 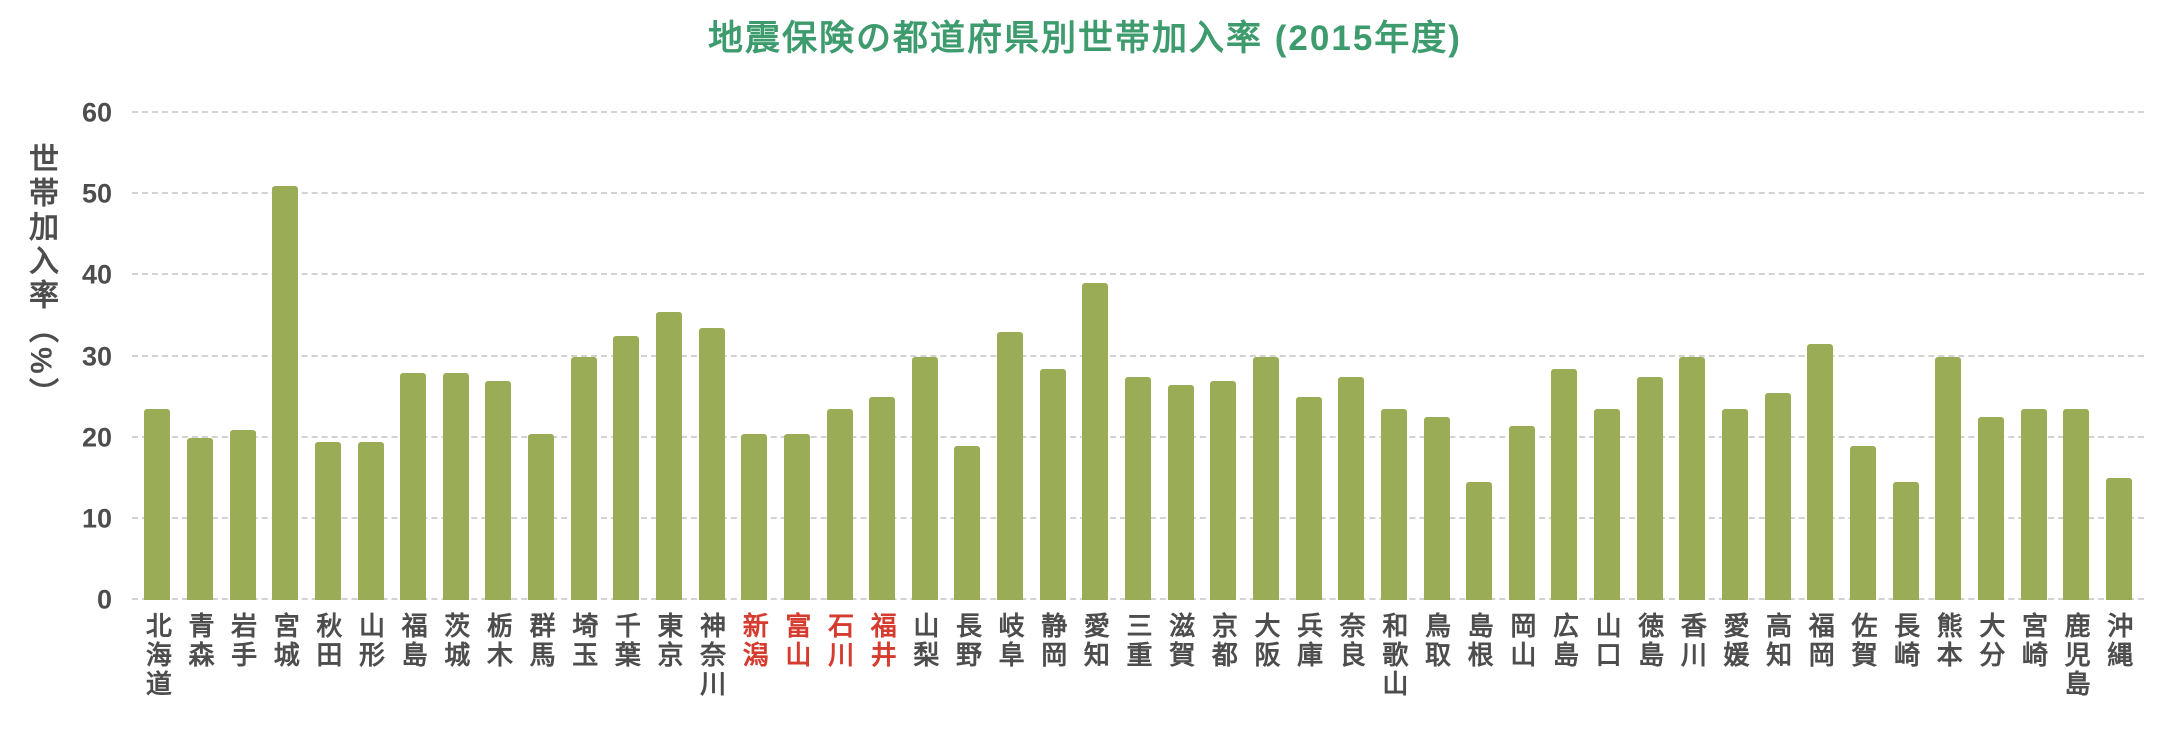 What do you see at coordinates (2118, 391) in the screenshot?
I see `bar-cell-沖縄: 沖縄` at bounding box center [2118, 391].